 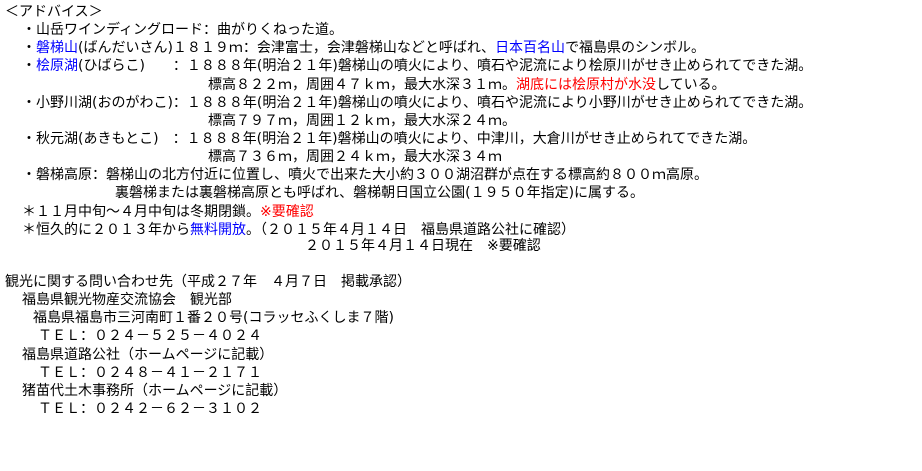 What do you see at coordinates (586, 85) in the screenshot?
I see `highlight-text: 湖底には桧原村が水没` at bounding box center [586, 85].